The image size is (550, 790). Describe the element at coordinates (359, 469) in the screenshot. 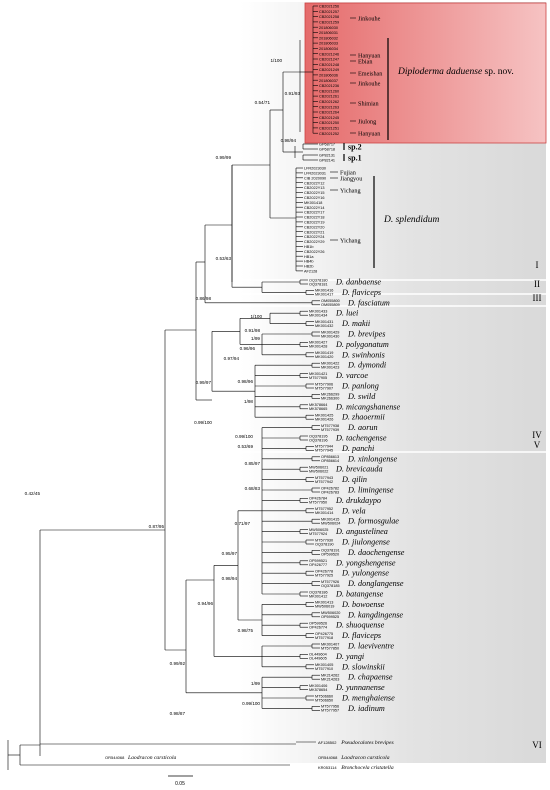

I see `species-name: D. brevicauda` at that location.